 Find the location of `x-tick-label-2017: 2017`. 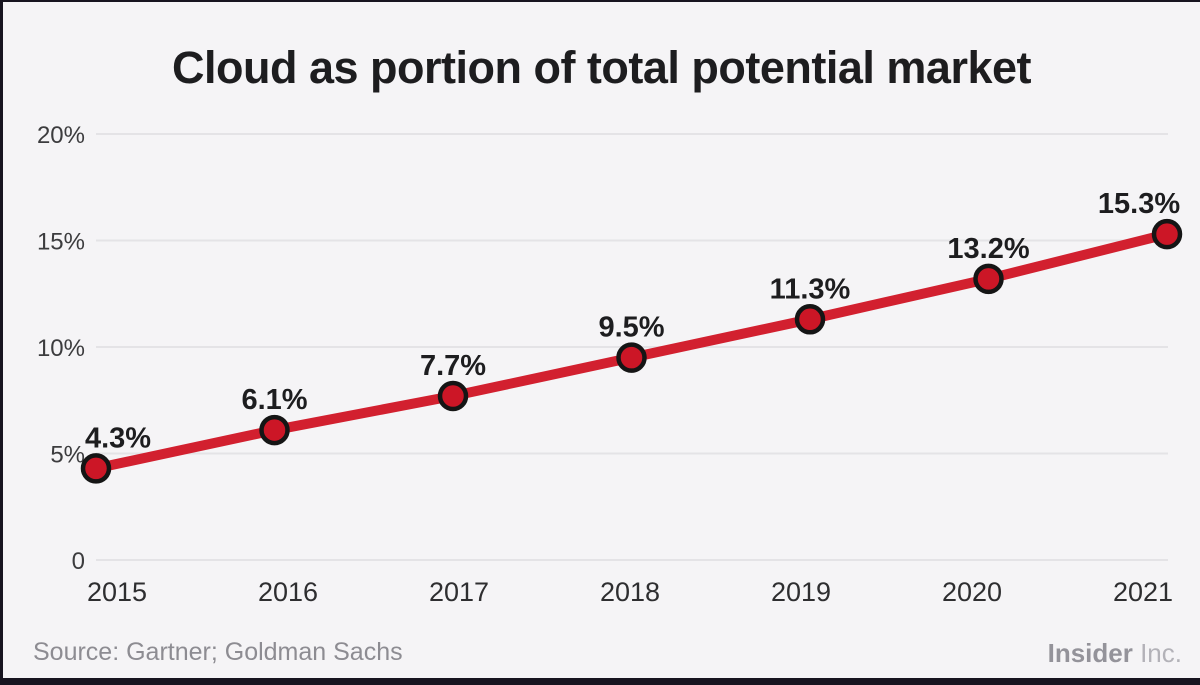

x-tick-label-2017: 2017 is located at coordinates (459, 592).